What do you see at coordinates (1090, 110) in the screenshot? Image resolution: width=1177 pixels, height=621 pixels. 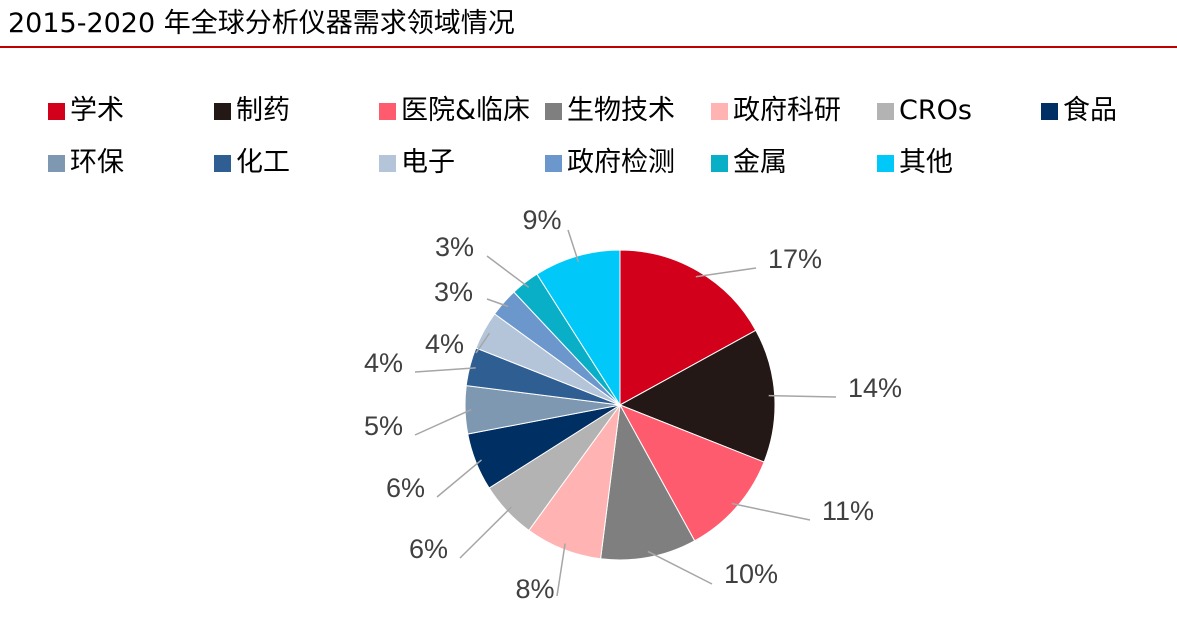 I see `legend-label: 食品` at bounding box center [1090, 110].